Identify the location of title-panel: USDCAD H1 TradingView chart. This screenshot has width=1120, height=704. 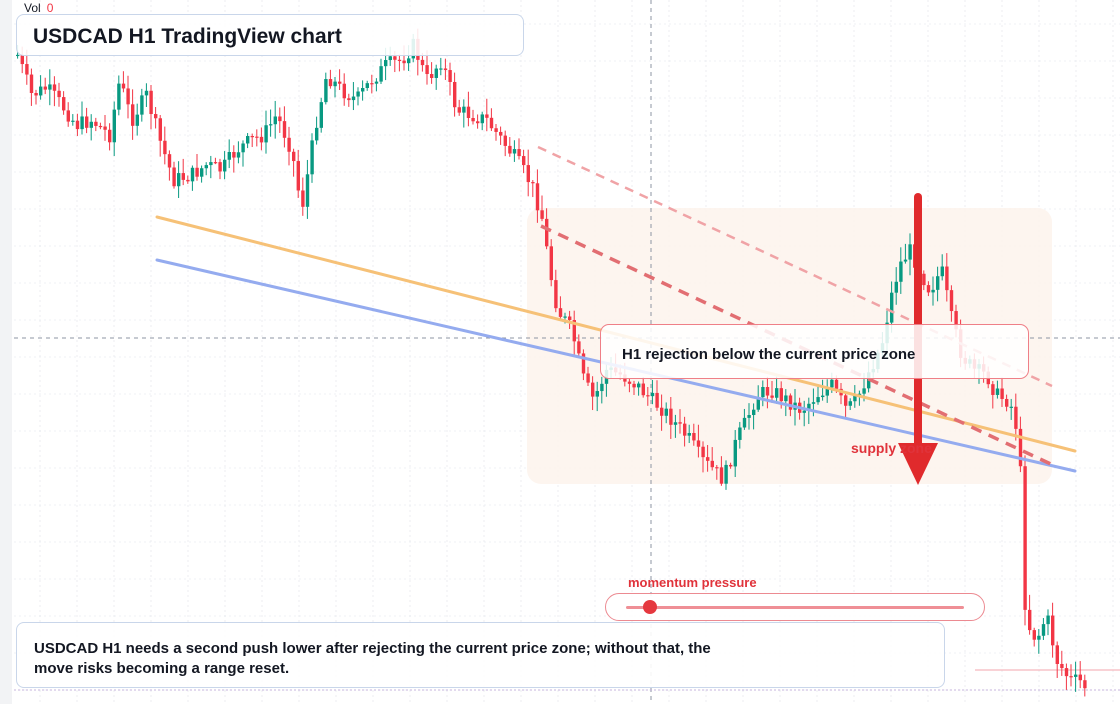
(270, 35).